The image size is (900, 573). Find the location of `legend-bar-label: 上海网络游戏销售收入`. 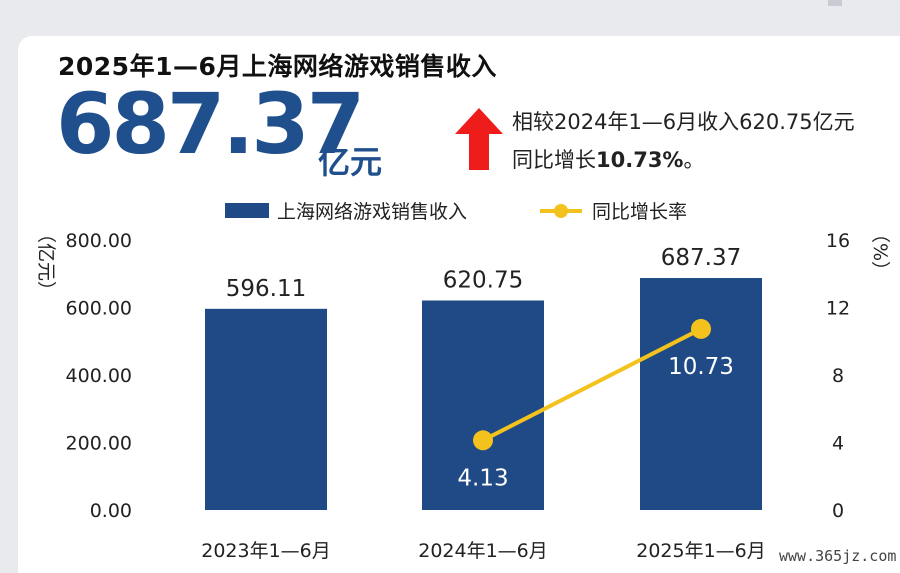

legend-bar-label: 上海网络游戏销售收入 is located at coordinates (372, 212).